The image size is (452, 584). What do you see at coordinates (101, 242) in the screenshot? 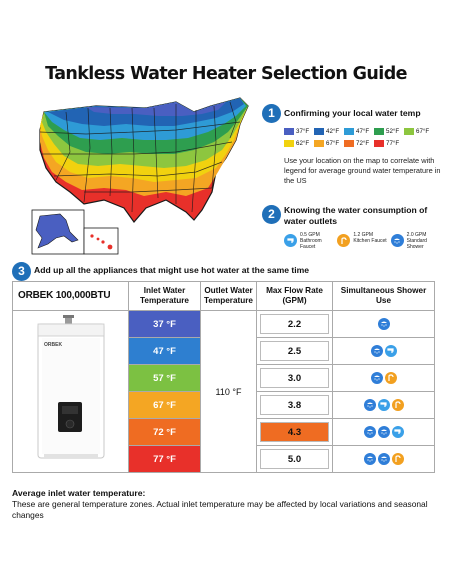
I see `hawaii-shape` at bounding box center [101, 242].